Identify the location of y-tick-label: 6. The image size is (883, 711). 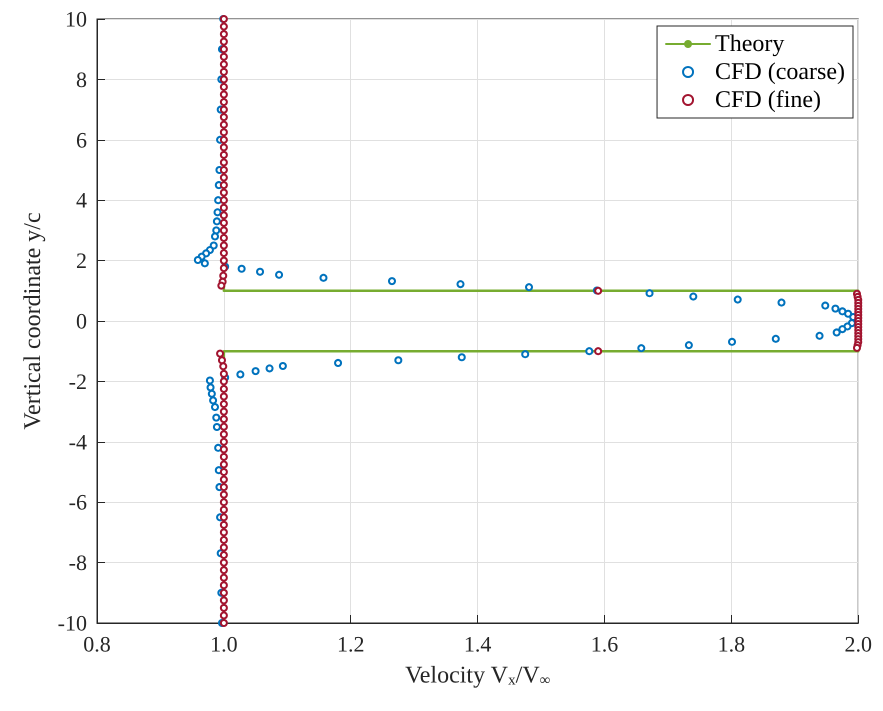
(81, 139).